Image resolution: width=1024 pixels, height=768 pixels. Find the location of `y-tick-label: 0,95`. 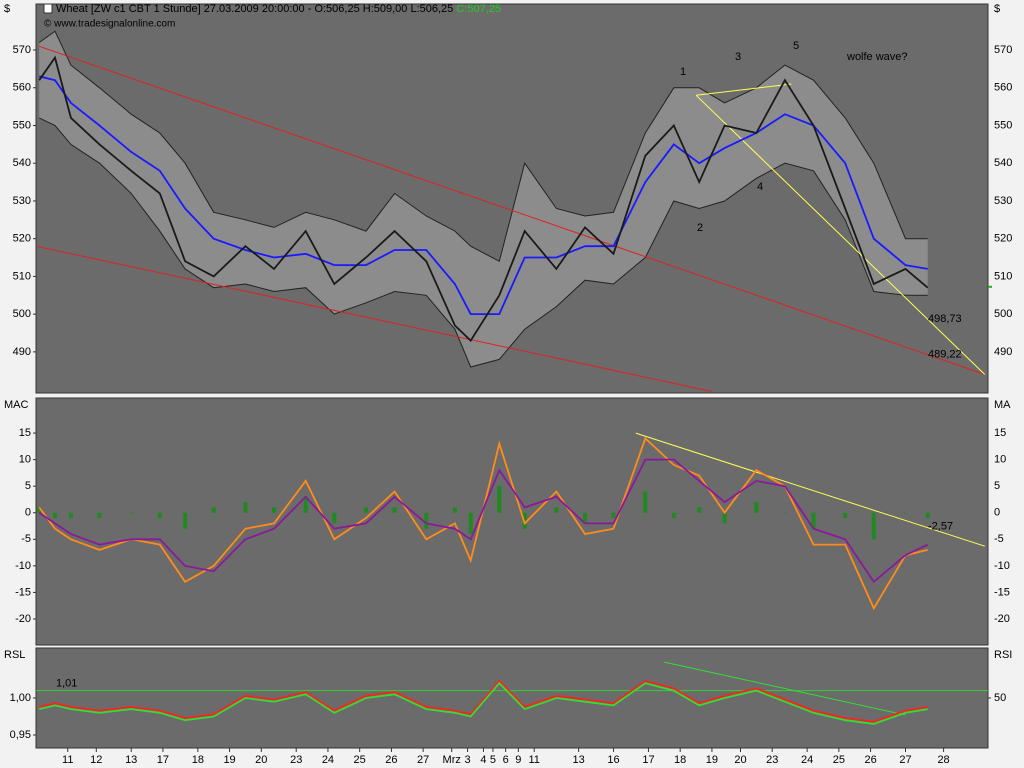

y-tick-label: 0,95 is located at coordinates (20, 735).